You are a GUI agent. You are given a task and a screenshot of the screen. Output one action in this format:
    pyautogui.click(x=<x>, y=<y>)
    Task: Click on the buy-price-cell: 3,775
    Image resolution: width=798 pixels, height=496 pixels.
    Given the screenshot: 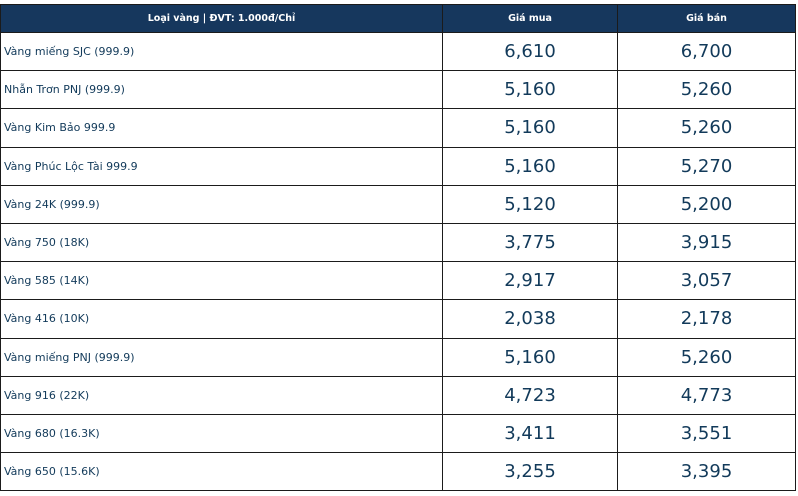 What is the action you would take?
    pyautogui.click(x=530, y=242)
    